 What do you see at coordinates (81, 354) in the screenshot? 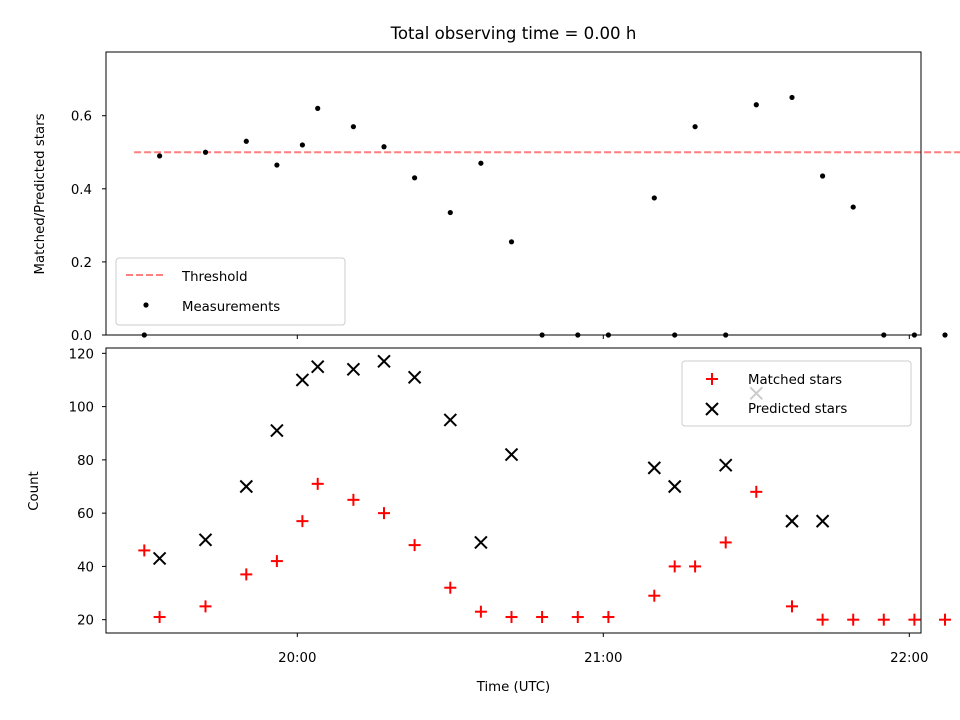
I see `bottom-y-tick-label: 120` at bounding box center [81, 354].